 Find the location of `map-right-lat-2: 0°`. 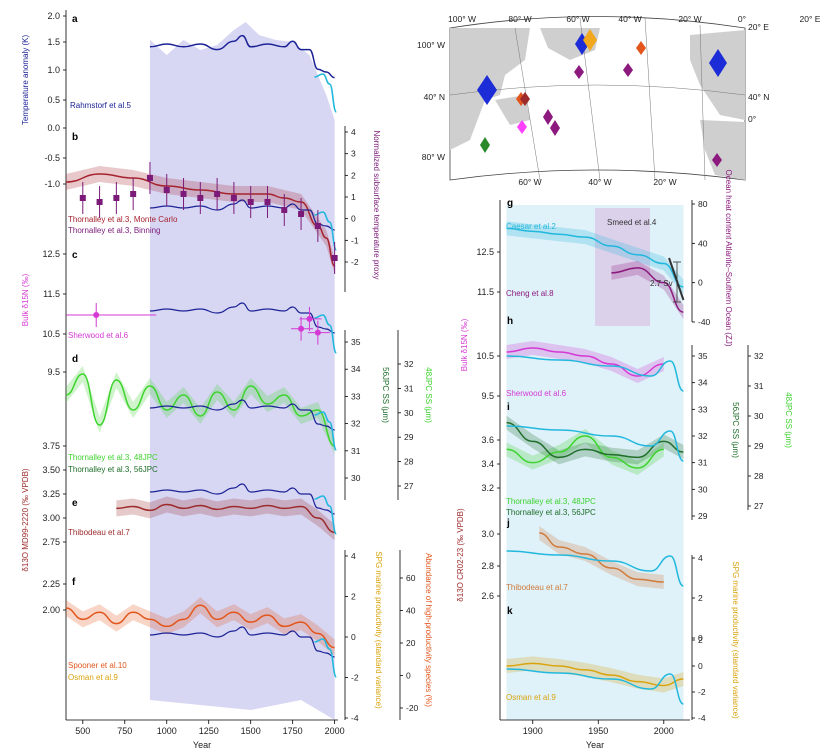

map-right-lat-2: 0° is located at coordinates (752, 119).